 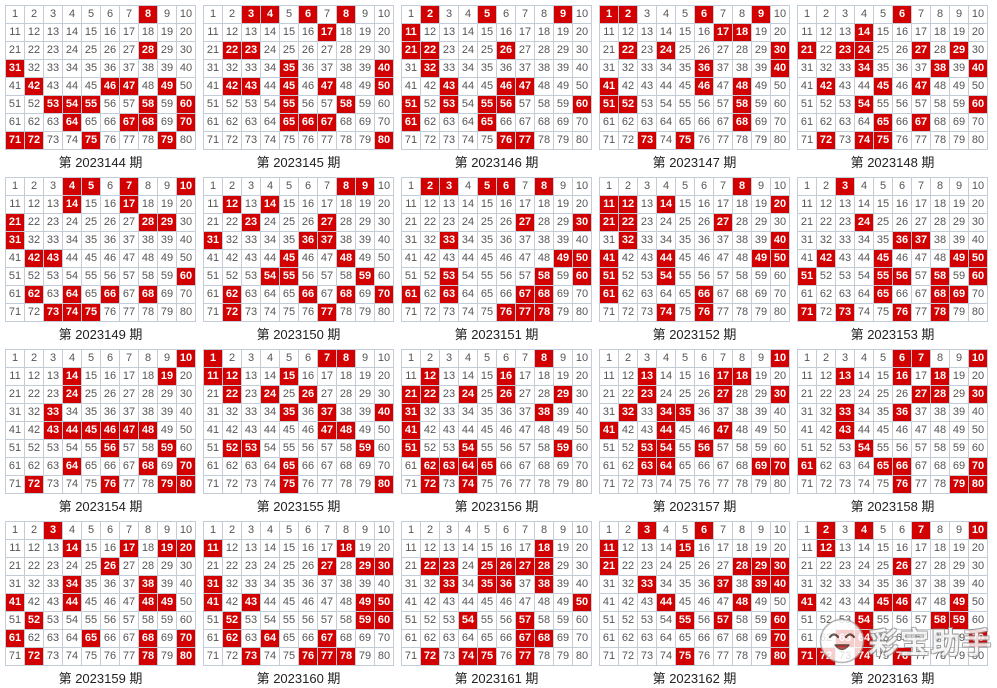 What do you see at coordinates (167, 122) in the screenshot?
I see `number-cell: 69` at bounding box center [167, 122].